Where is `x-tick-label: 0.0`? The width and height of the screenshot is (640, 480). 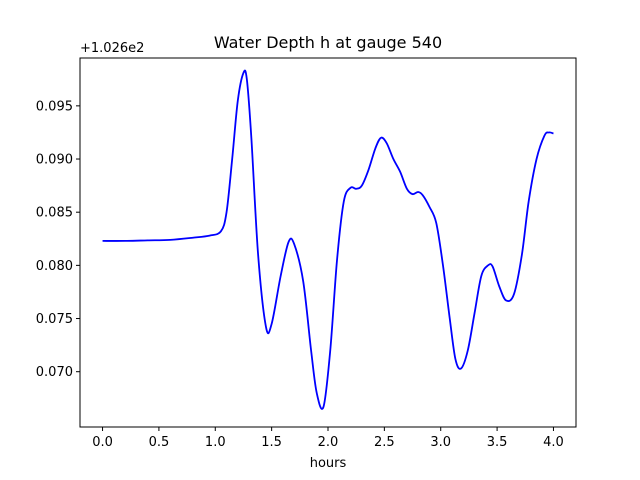 x-tick-label: 0.0 is located at coordinates (102, 442).